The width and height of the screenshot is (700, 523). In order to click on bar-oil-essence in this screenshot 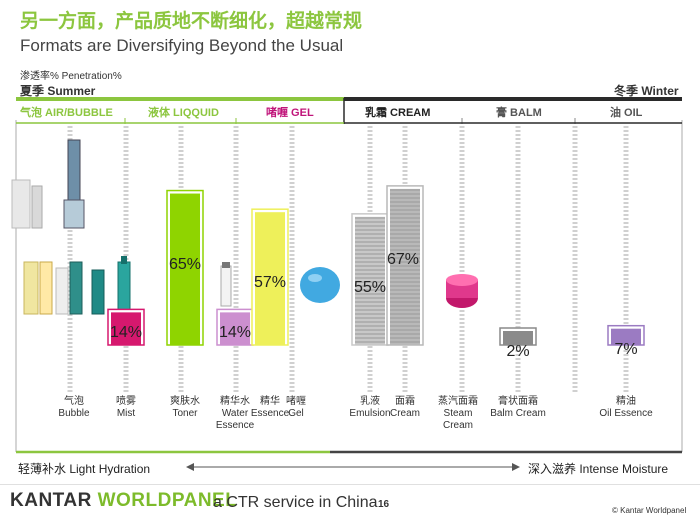, I will do `click(626, 336)`.